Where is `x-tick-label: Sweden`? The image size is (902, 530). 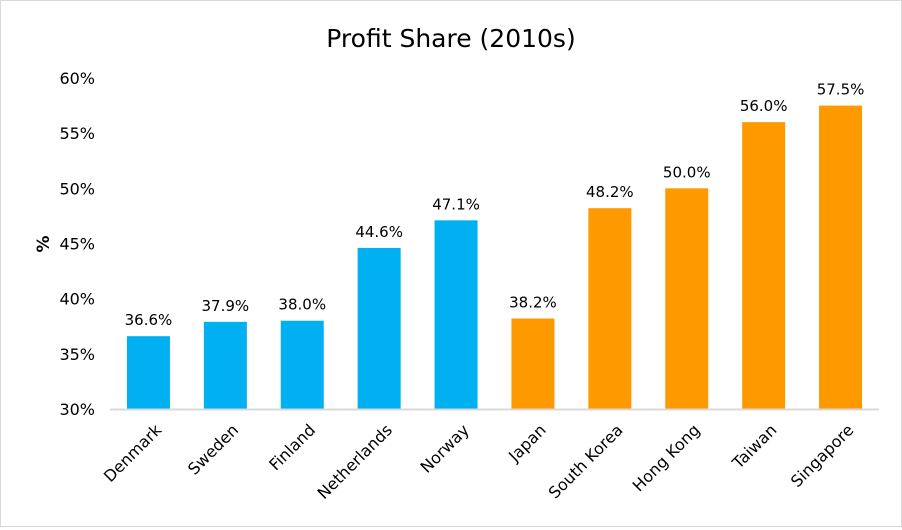 x-tick-label: Sweden is located at coordinates (213, 449).